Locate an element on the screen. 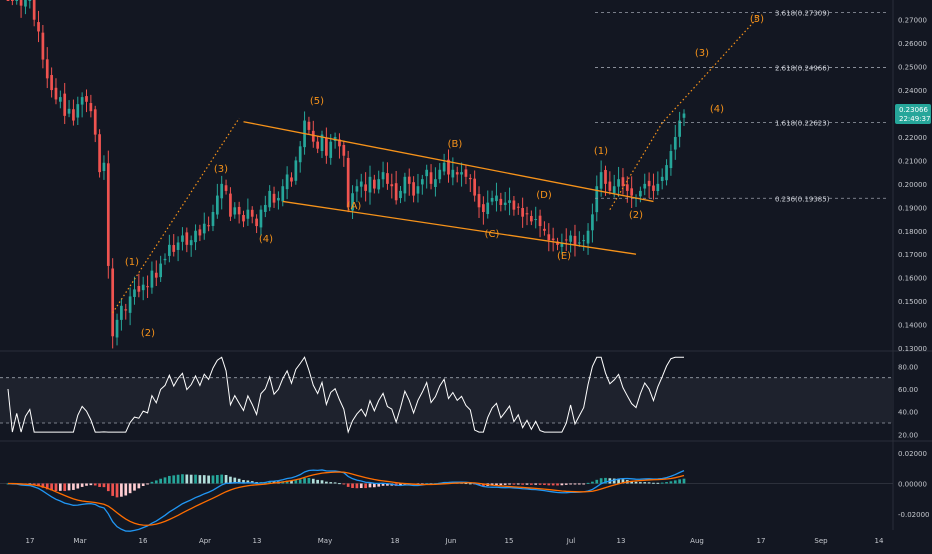 The width and height of the screenshot is (932, 554). macd-tick-label: -0.02000 is located at coordinates (913, 515).